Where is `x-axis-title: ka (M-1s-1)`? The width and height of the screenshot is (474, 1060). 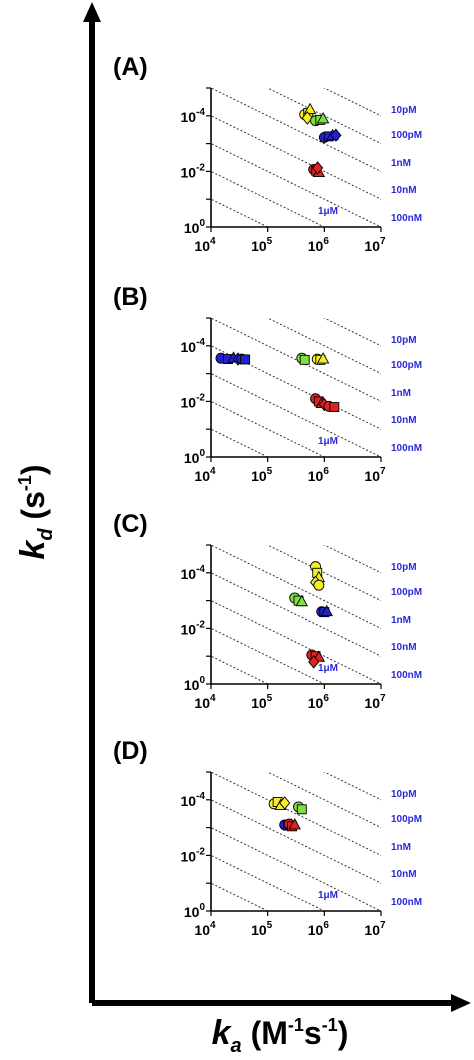 x-axis-title: ka (M-1s-1) is located at coordinates (280, 1035).